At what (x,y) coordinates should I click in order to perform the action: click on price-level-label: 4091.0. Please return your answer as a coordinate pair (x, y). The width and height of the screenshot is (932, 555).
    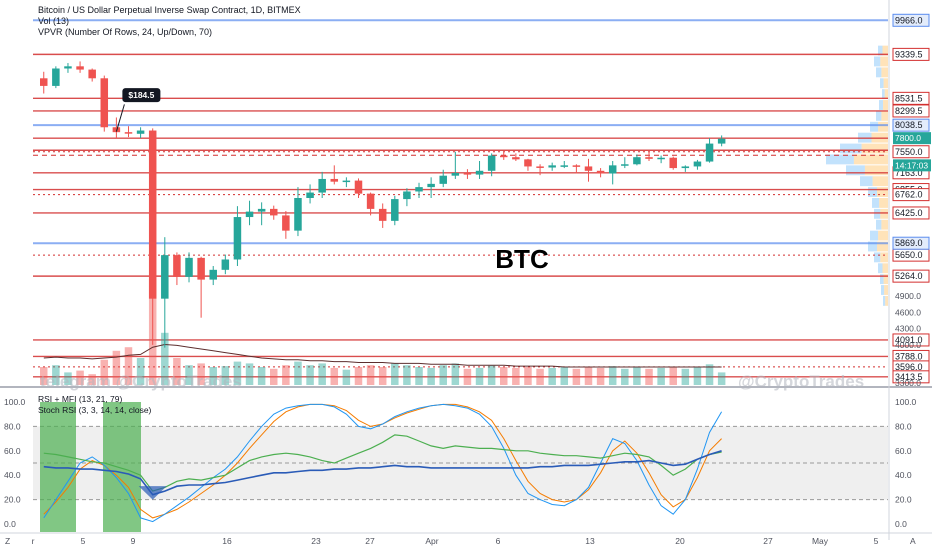
    Looking at the image, I should click on (909, 340).